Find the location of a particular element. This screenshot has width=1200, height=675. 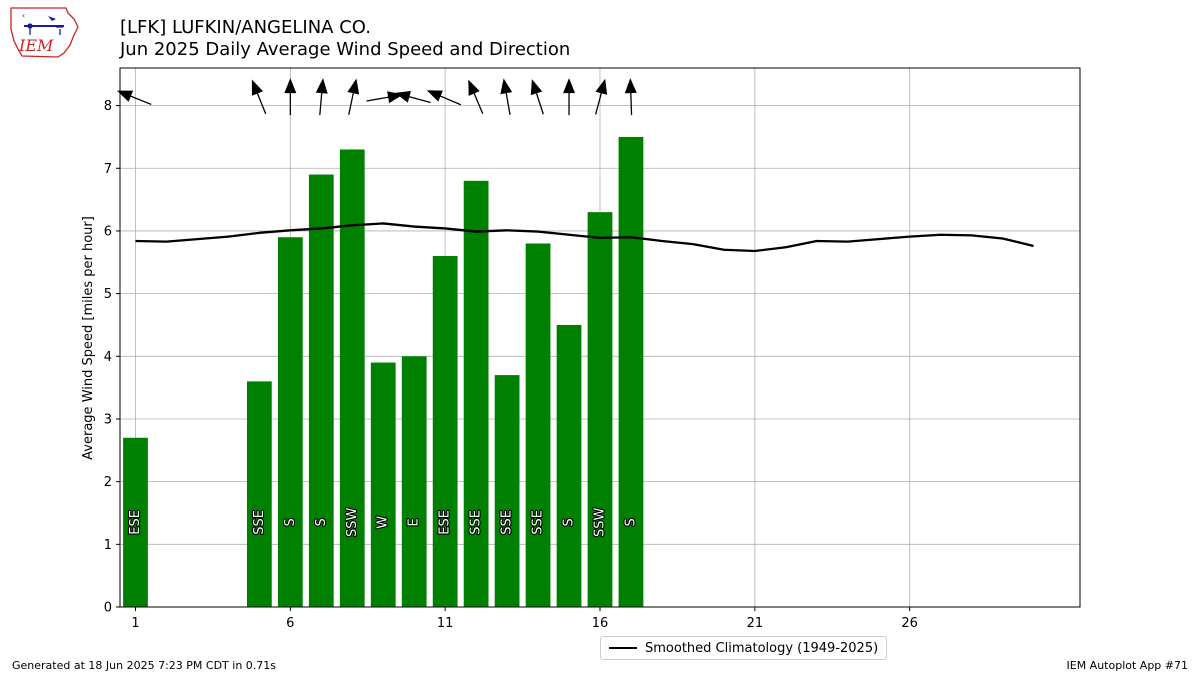

x-tick-label: 21 is located at coordinates (755, 623).